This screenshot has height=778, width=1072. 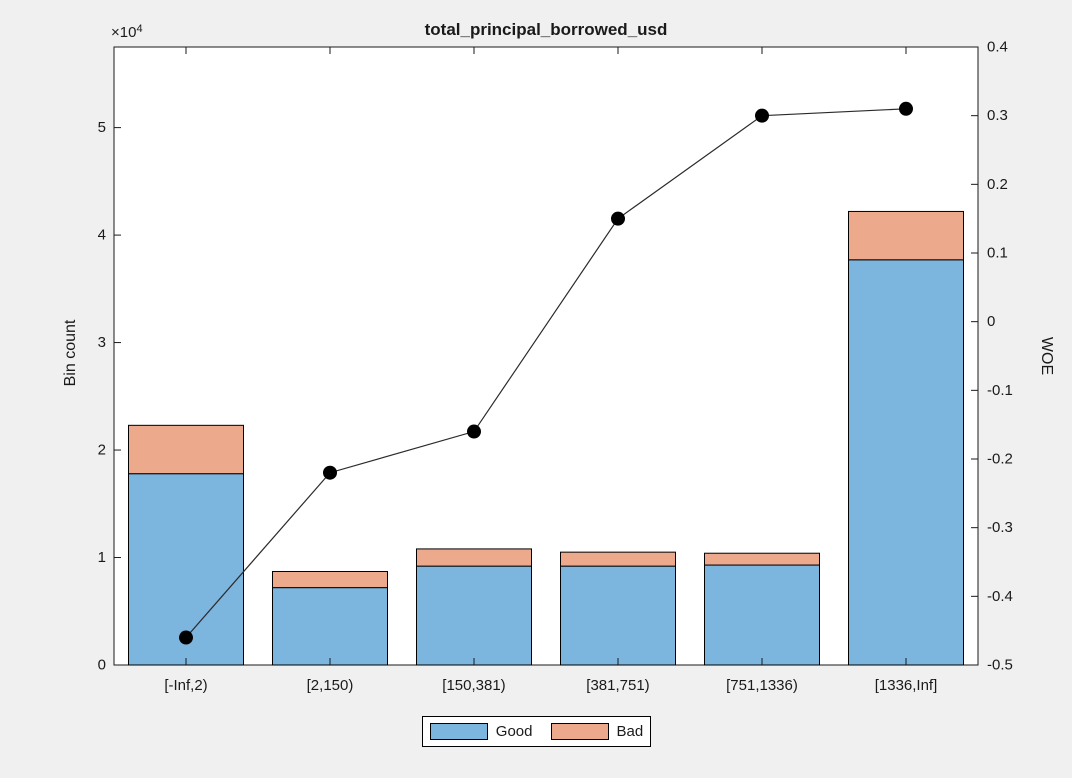 I want to click on right-axis-label: WOE, so click(x=1046, y=356).